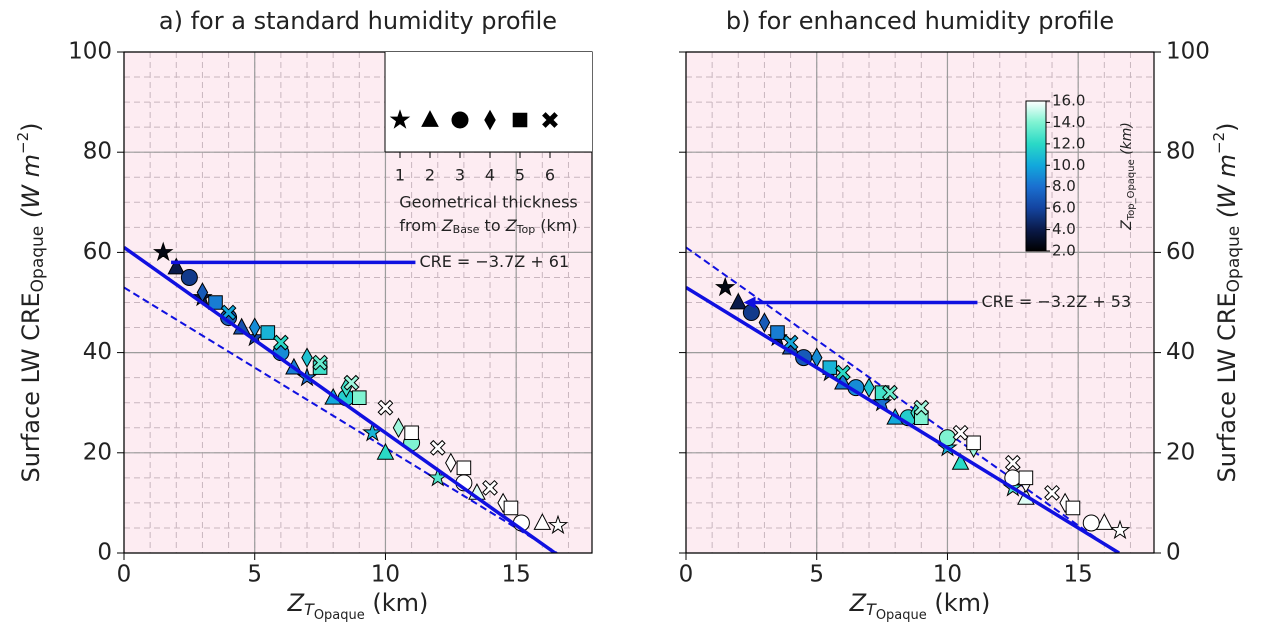 The image size is (1264, 627). What do you see at coordinates (254, 575) in the screenshot?
I see `x-tick-label: 5` at bounding box center [254, 575].